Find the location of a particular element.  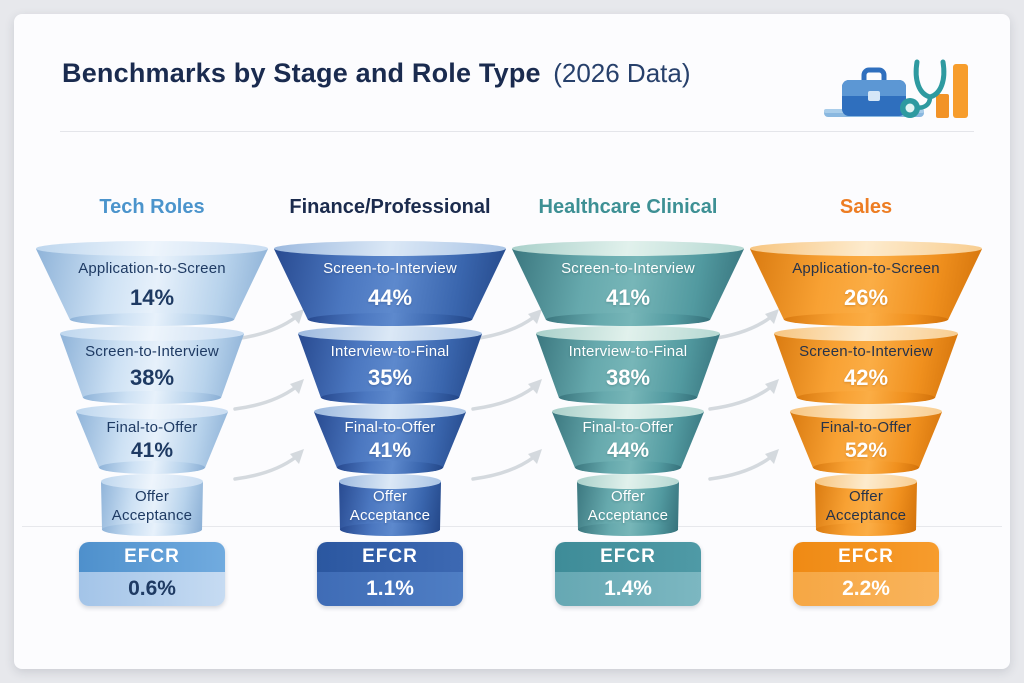

funnel-stage: Screen-to-Interview 42% is located at coordinates (866, 365).